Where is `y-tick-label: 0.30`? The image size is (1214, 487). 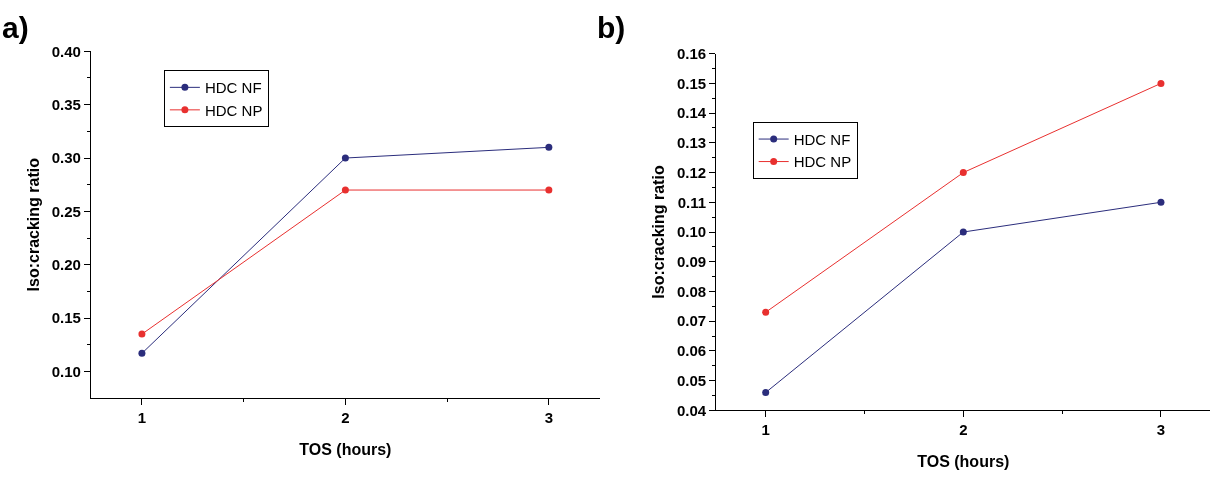
y-tick-label: 0.30 is located at coordinates (66, 158).